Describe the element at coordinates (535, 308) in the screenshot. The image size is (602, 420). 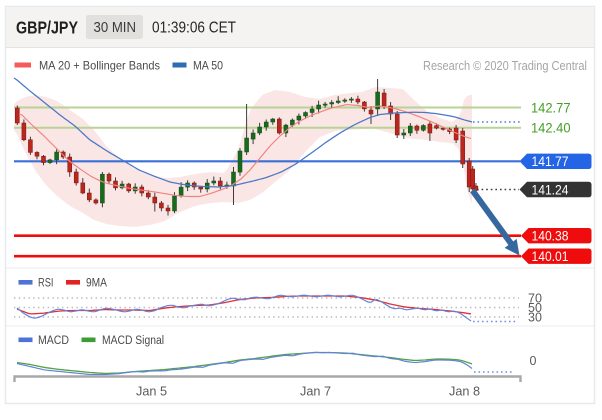
I see `svg-text: 50` at that location.